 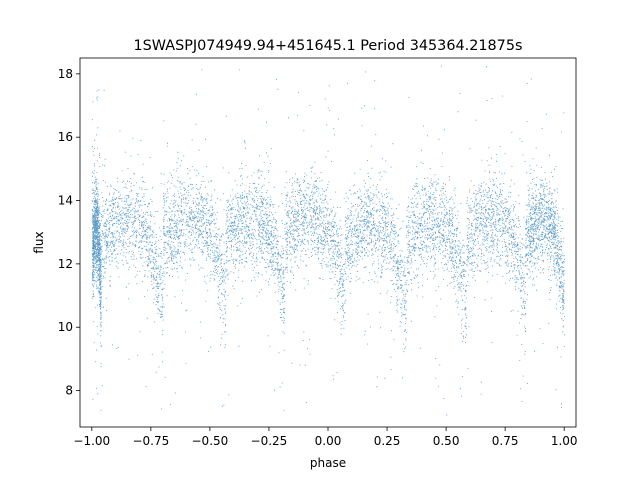 What do you see at coordinates (328, 441) in the screenshot?
I see `x-tick-label: 0.00` at bounding box center [328, 441].